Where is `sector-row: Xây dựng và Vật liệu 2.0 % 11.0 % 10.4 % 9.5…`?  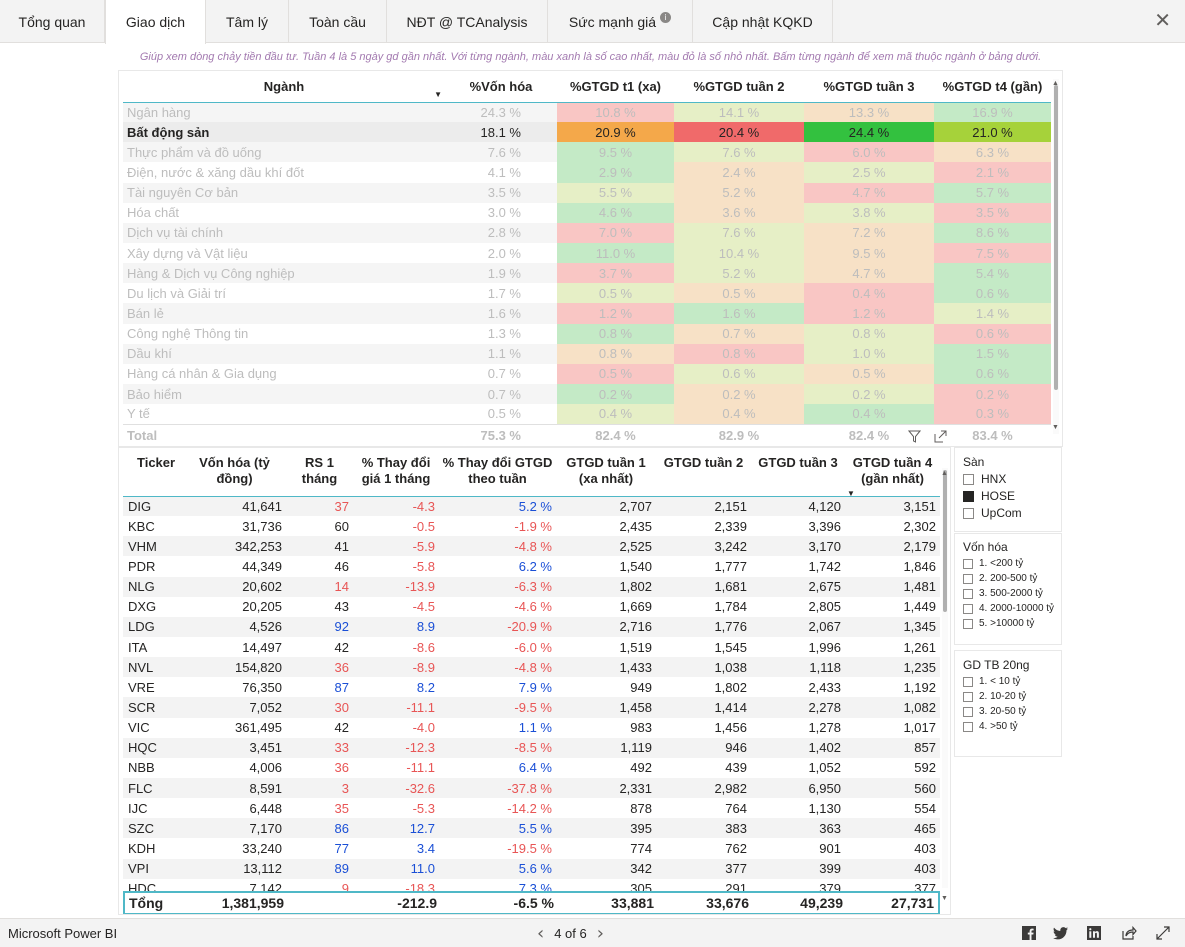 sector-row: Xây dựng và Vật liệu 2.0 % 11.0 % 10.4 % 9.5… is located at coordinates (587, 253).